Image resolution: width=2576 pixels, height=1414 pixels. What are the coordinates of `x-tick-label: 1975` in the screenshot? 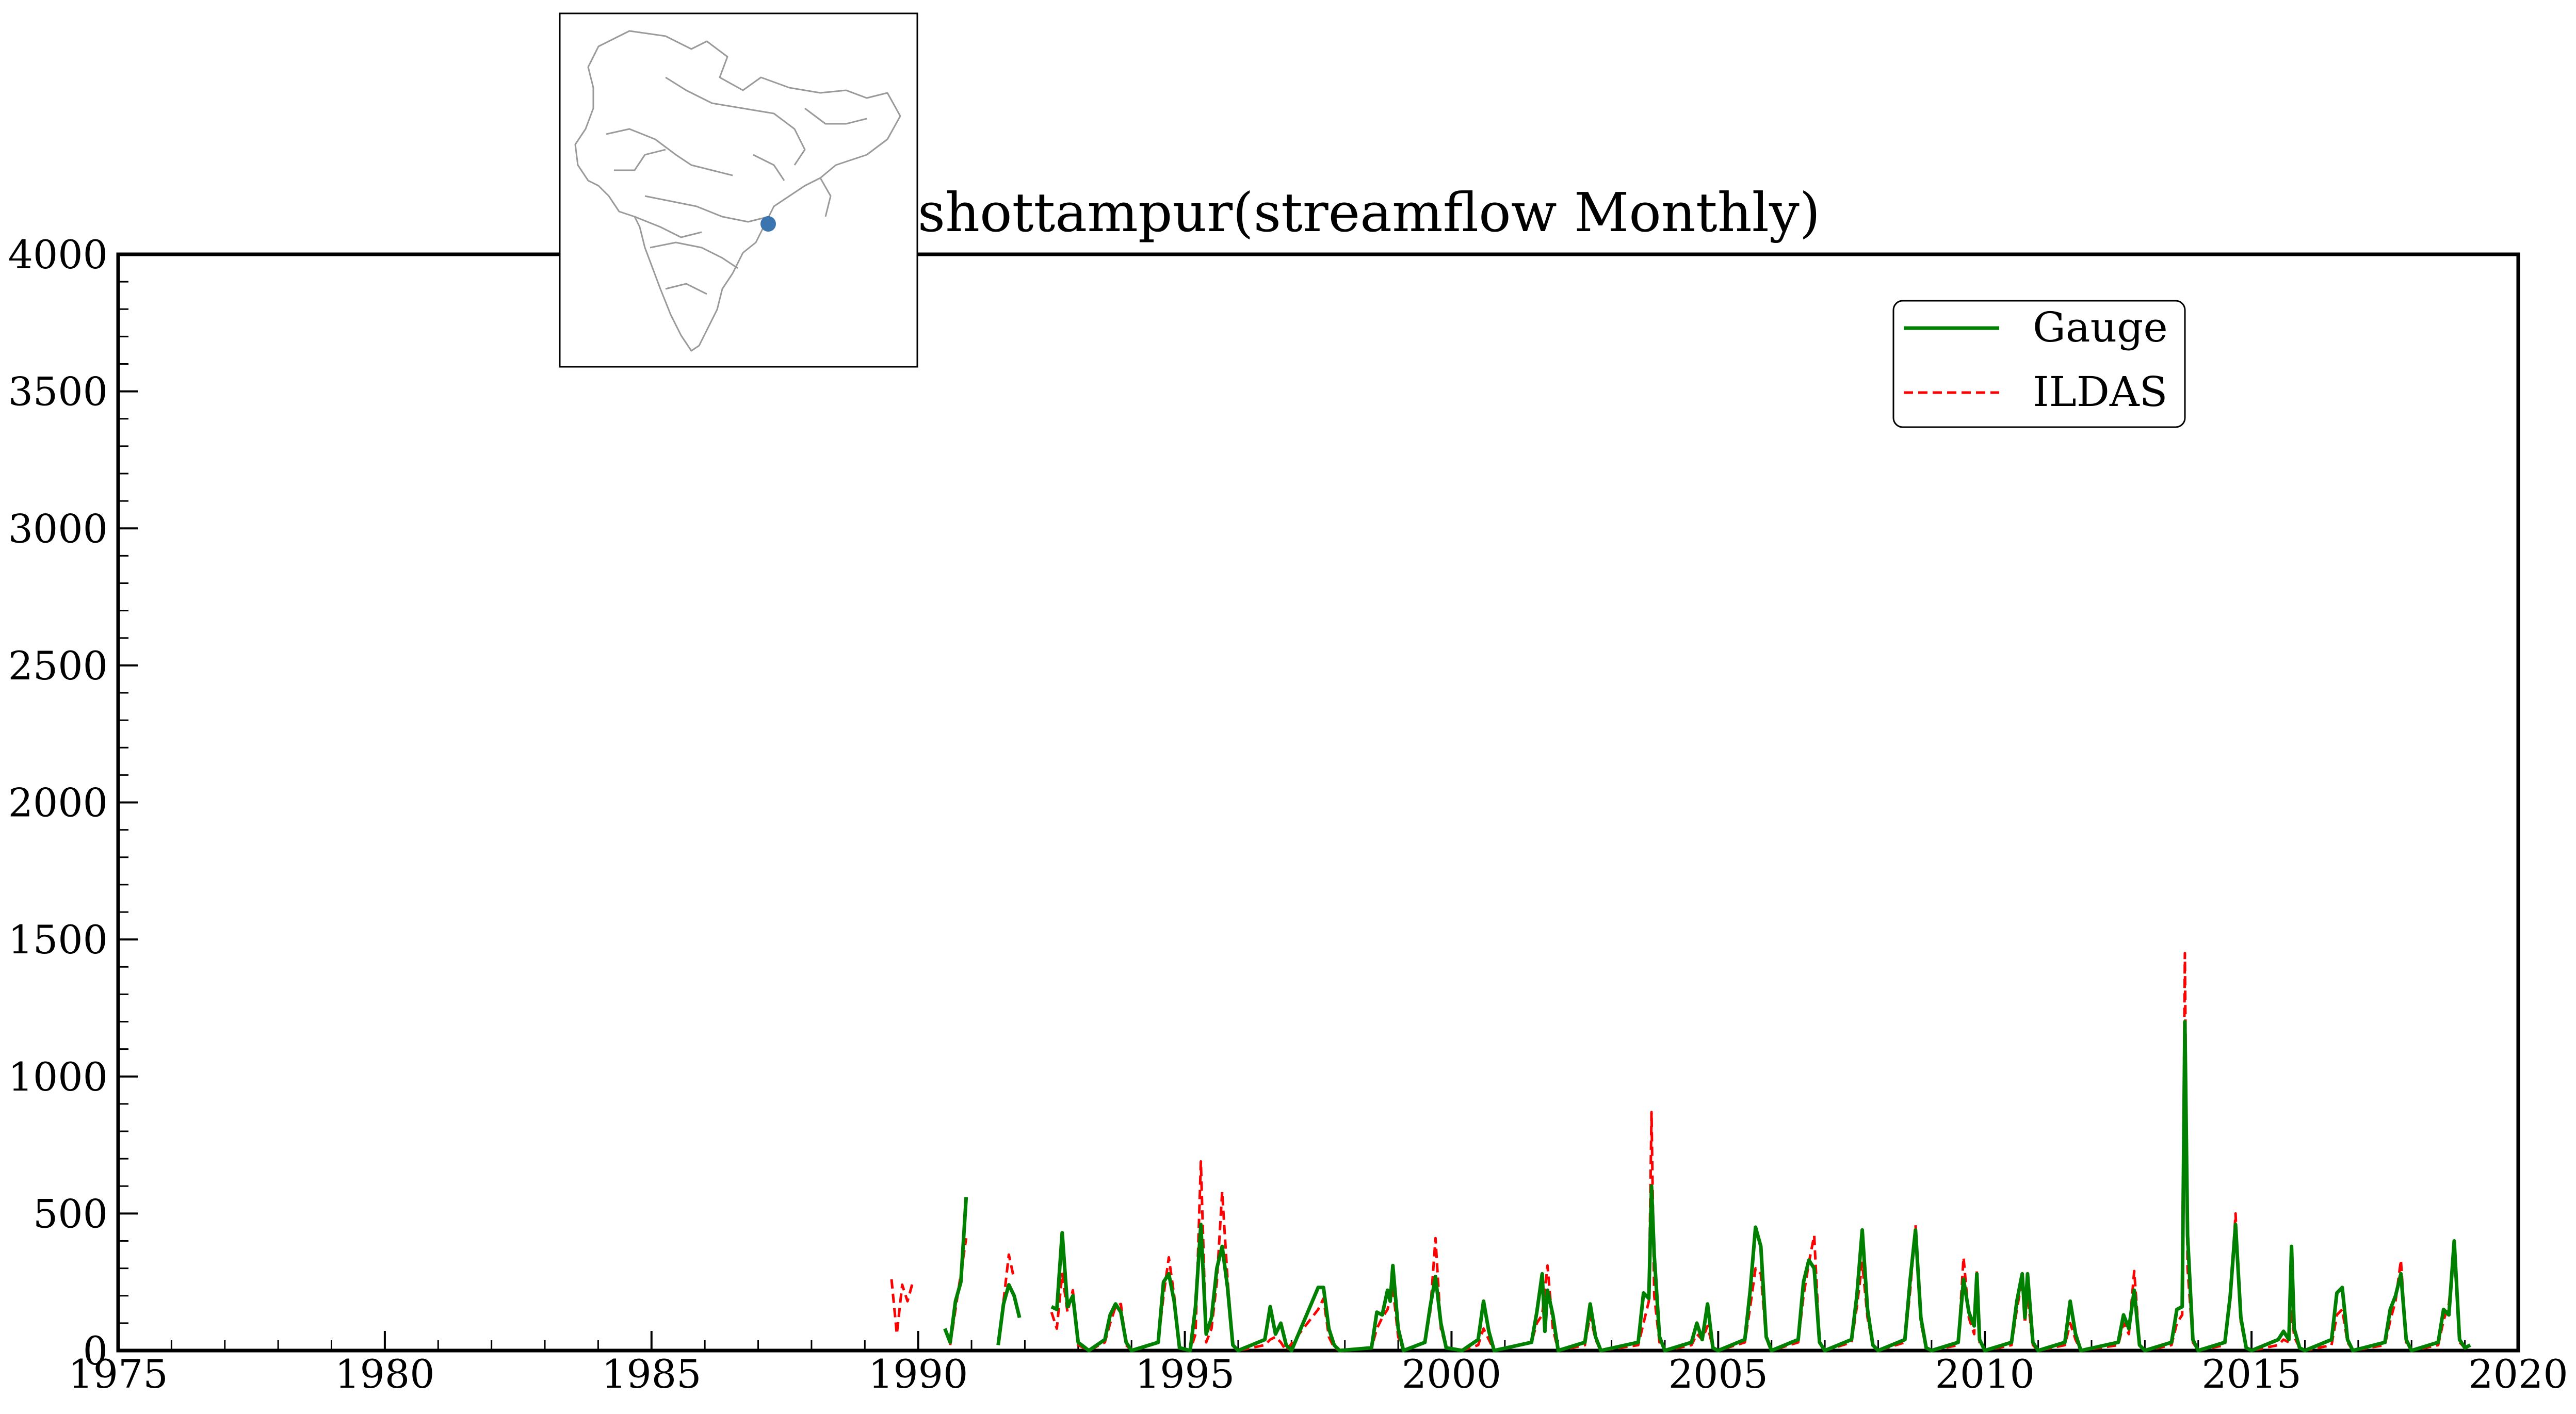 It's located at (118, 1374).